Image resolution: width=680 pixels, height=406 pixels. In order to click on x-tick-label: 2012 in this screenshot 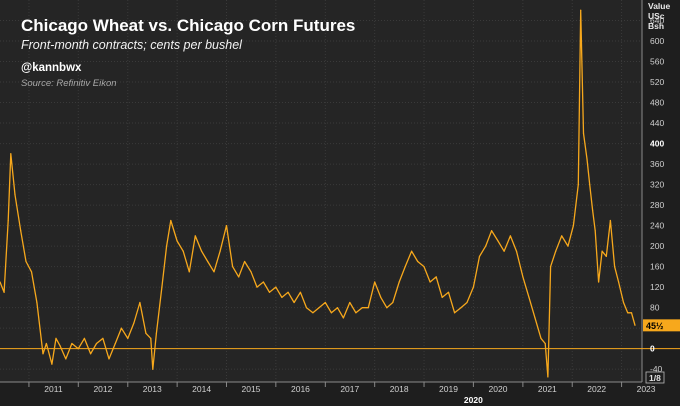, I will do `click(102, 389)`.